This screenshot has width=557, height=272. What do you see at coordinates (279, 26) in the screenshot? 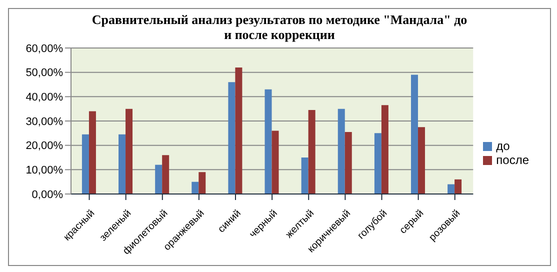
I see `chart-title: Сравнительный анализ результатов по методике "Мандала" до и после коррекции` at bounding box center [279, 26].